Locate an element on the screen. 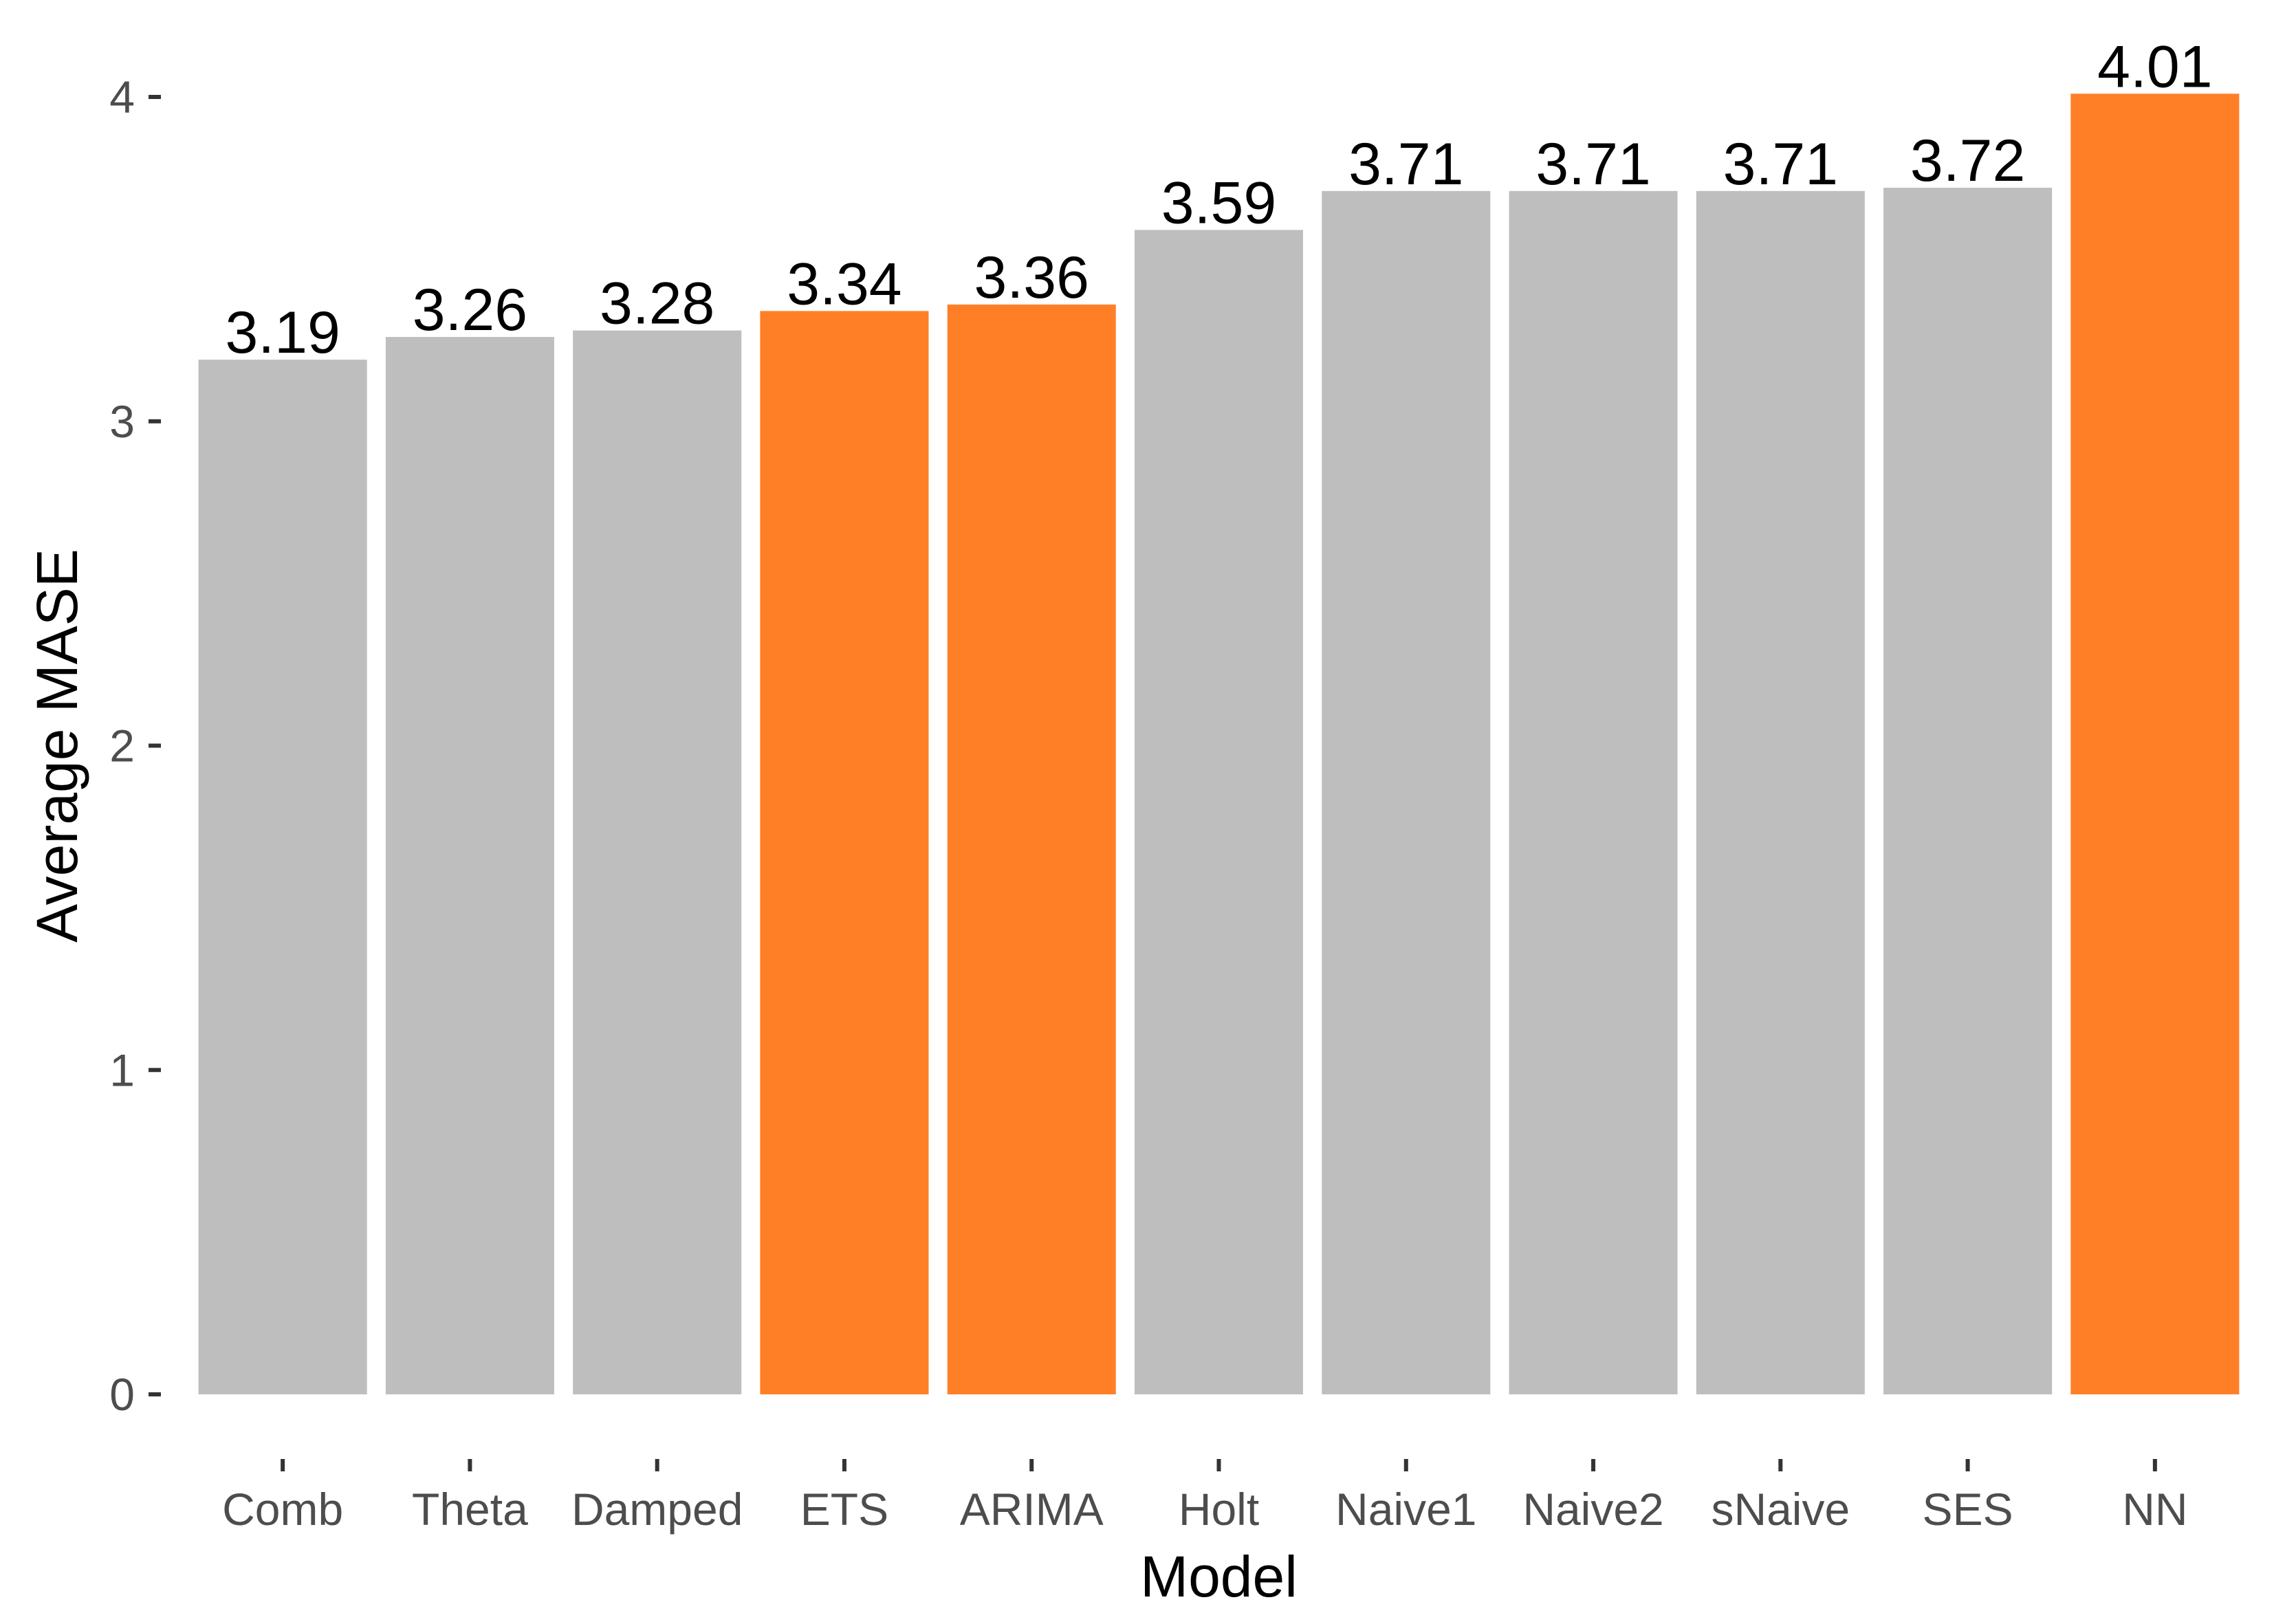 The height and width of the screenshot is (1624, 2274). bar-damped is located at coordinates (657, 862).